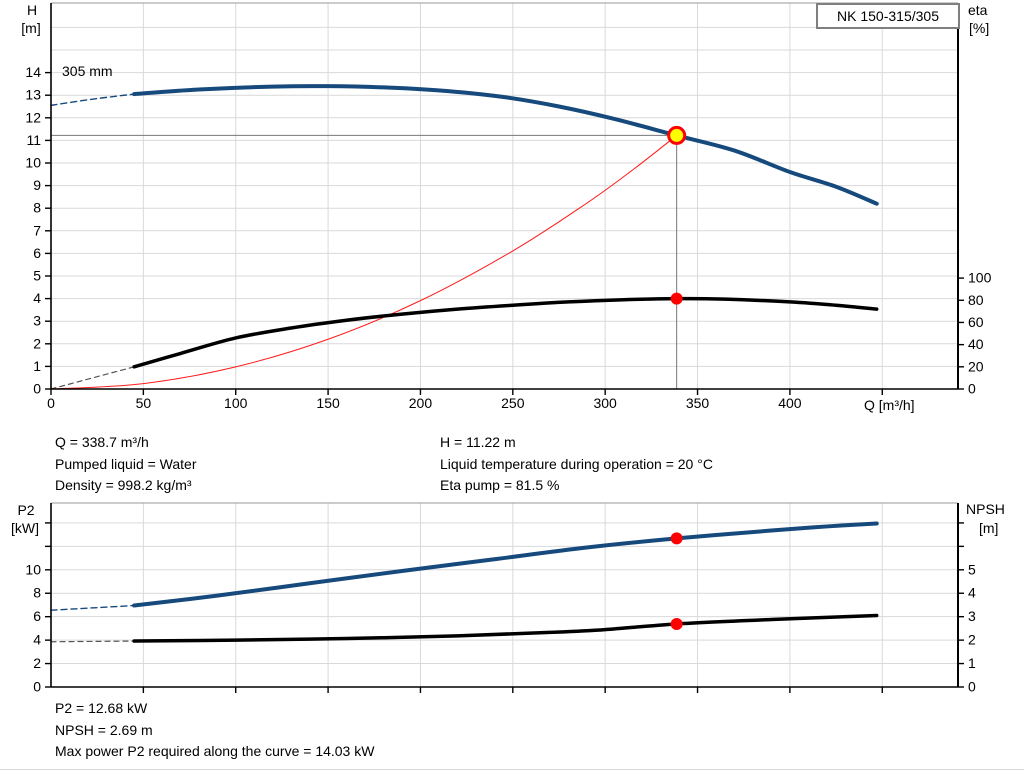 The height and width of the screenshot is (781, 1024). What do you see at coordinates (505, 332) in the screenshot?
I see `eta-curve` at bounding box center [505, 332].